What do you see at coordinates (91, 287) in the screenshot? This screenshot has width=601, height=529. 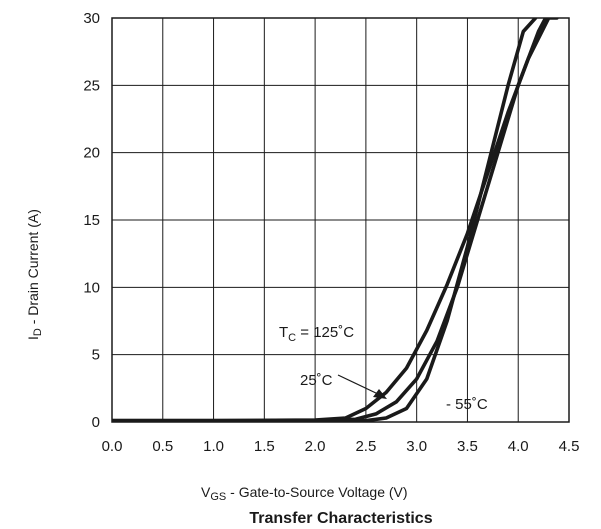 I see `y-tick-label: 10` at bounding box center [91, 287].